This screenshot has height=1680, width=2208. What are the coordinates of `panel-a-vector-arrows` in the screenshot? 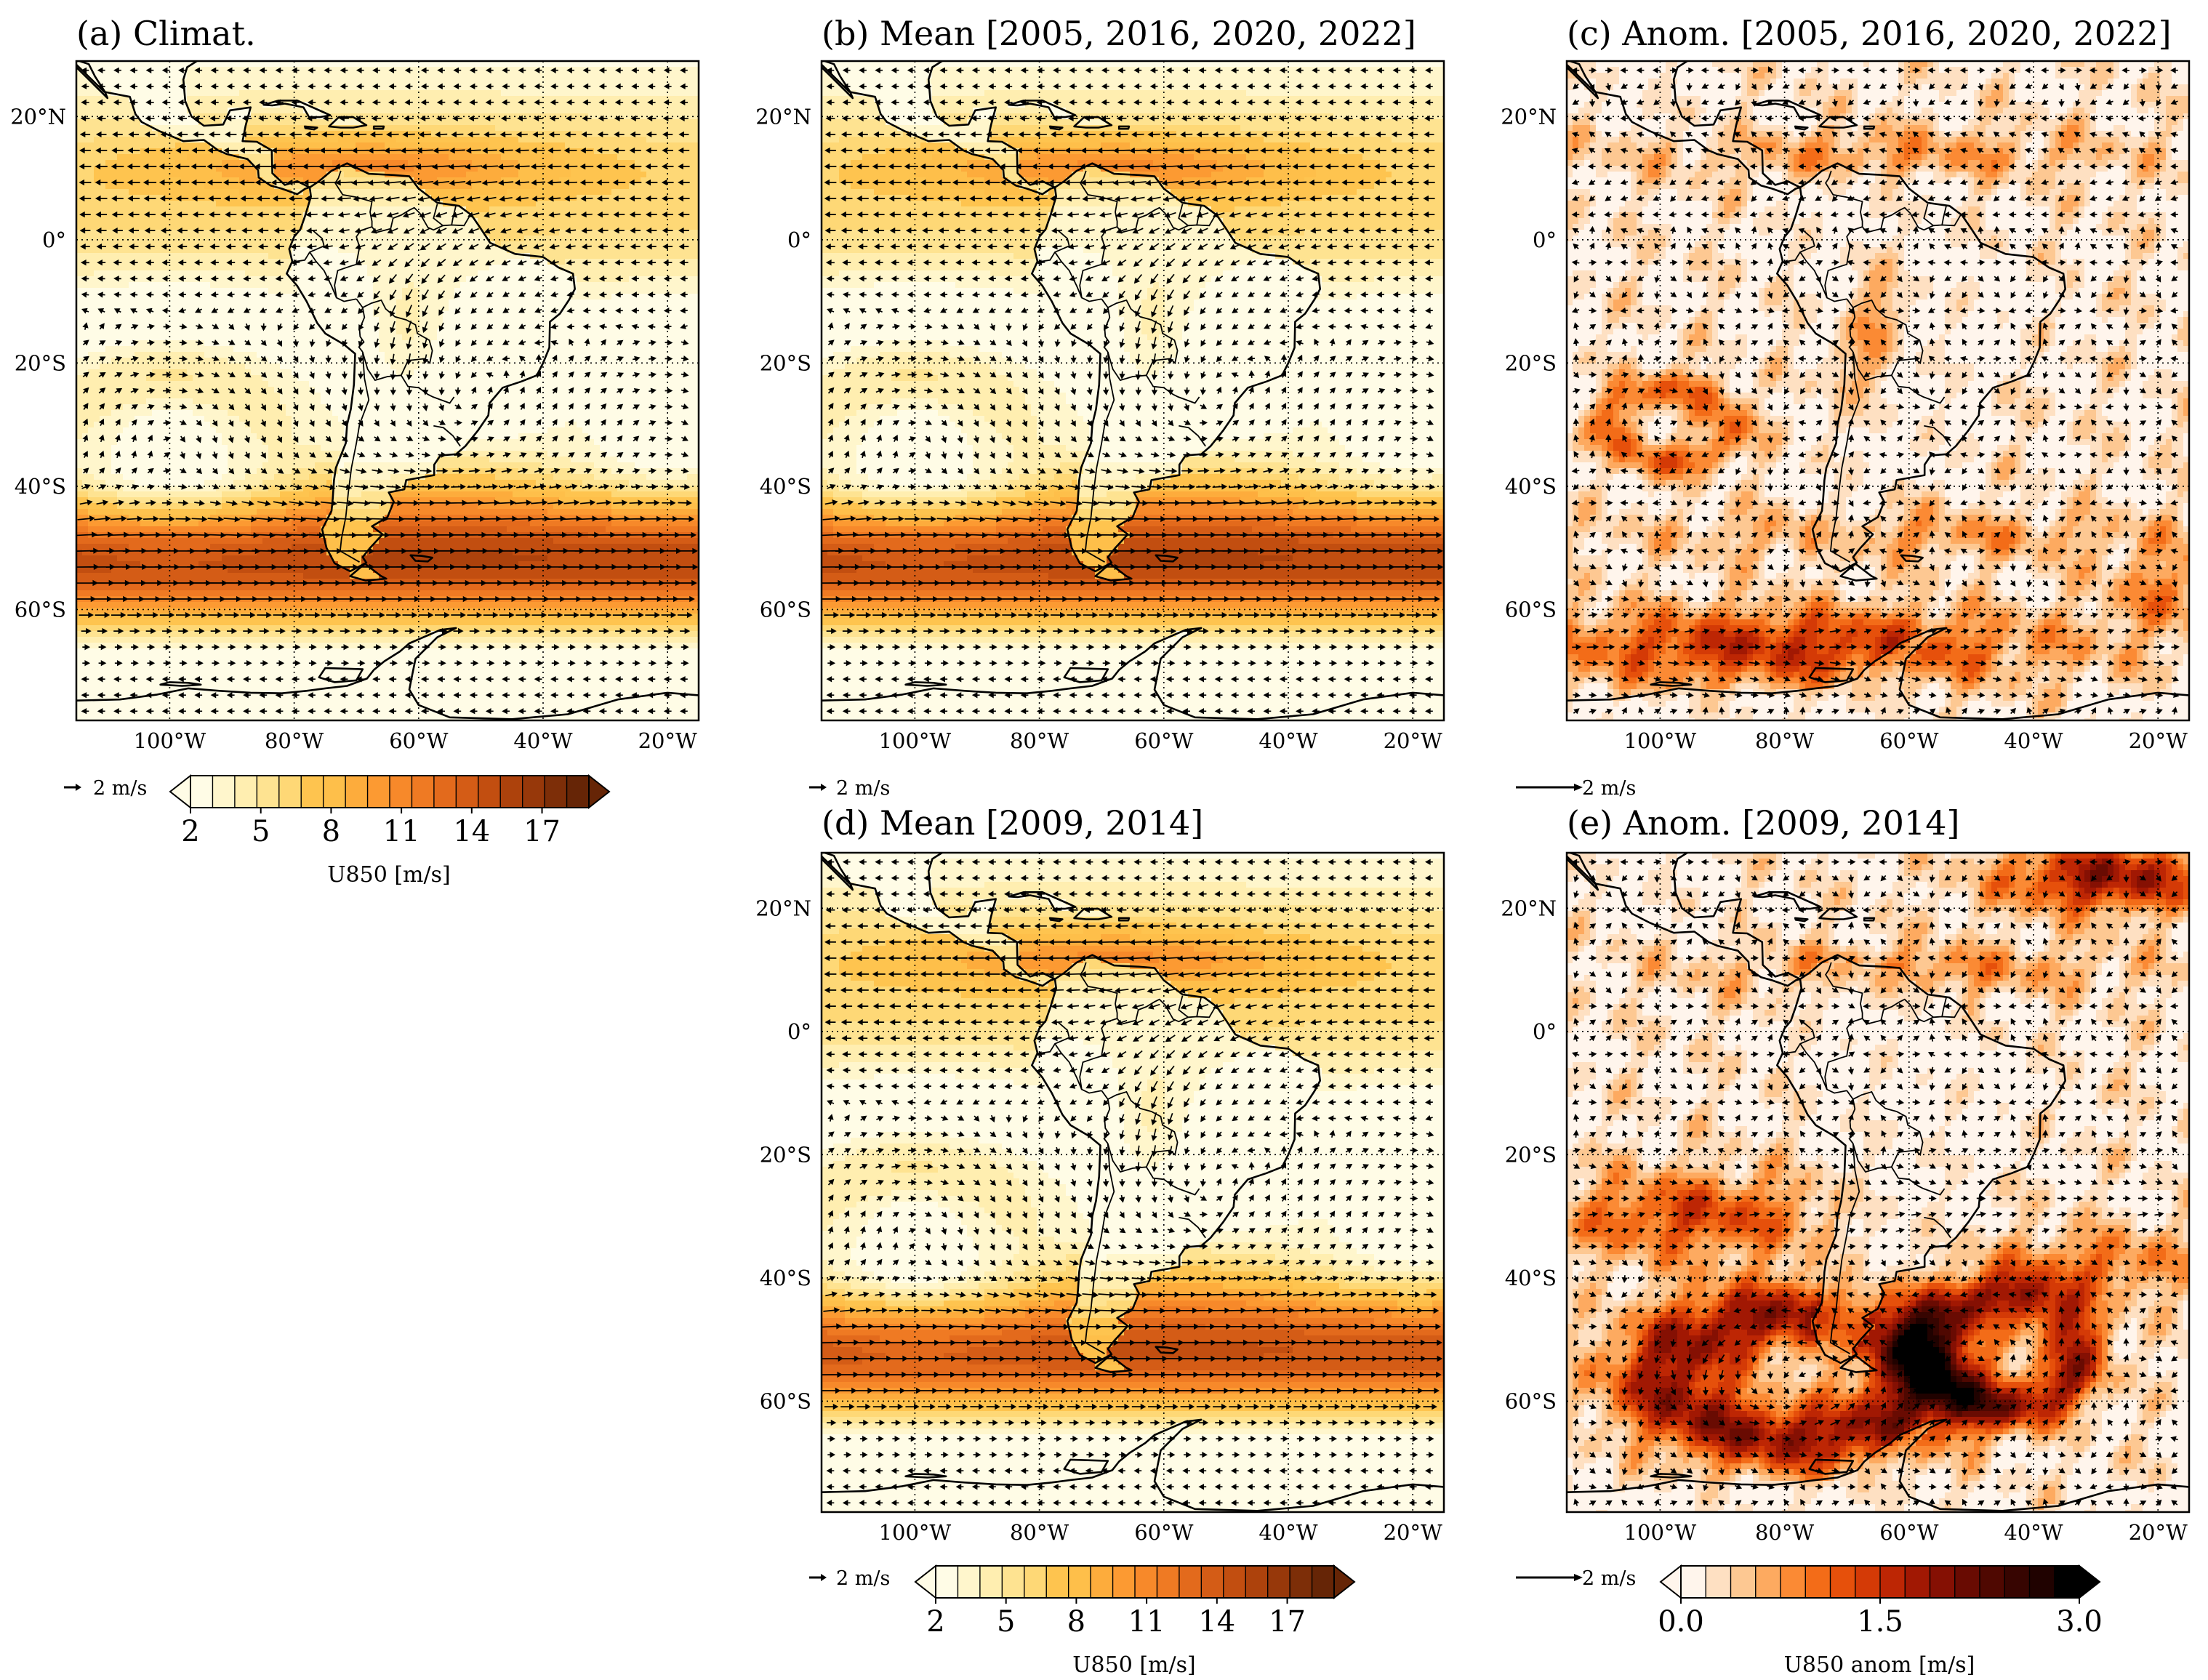 It's located at (387, 391).